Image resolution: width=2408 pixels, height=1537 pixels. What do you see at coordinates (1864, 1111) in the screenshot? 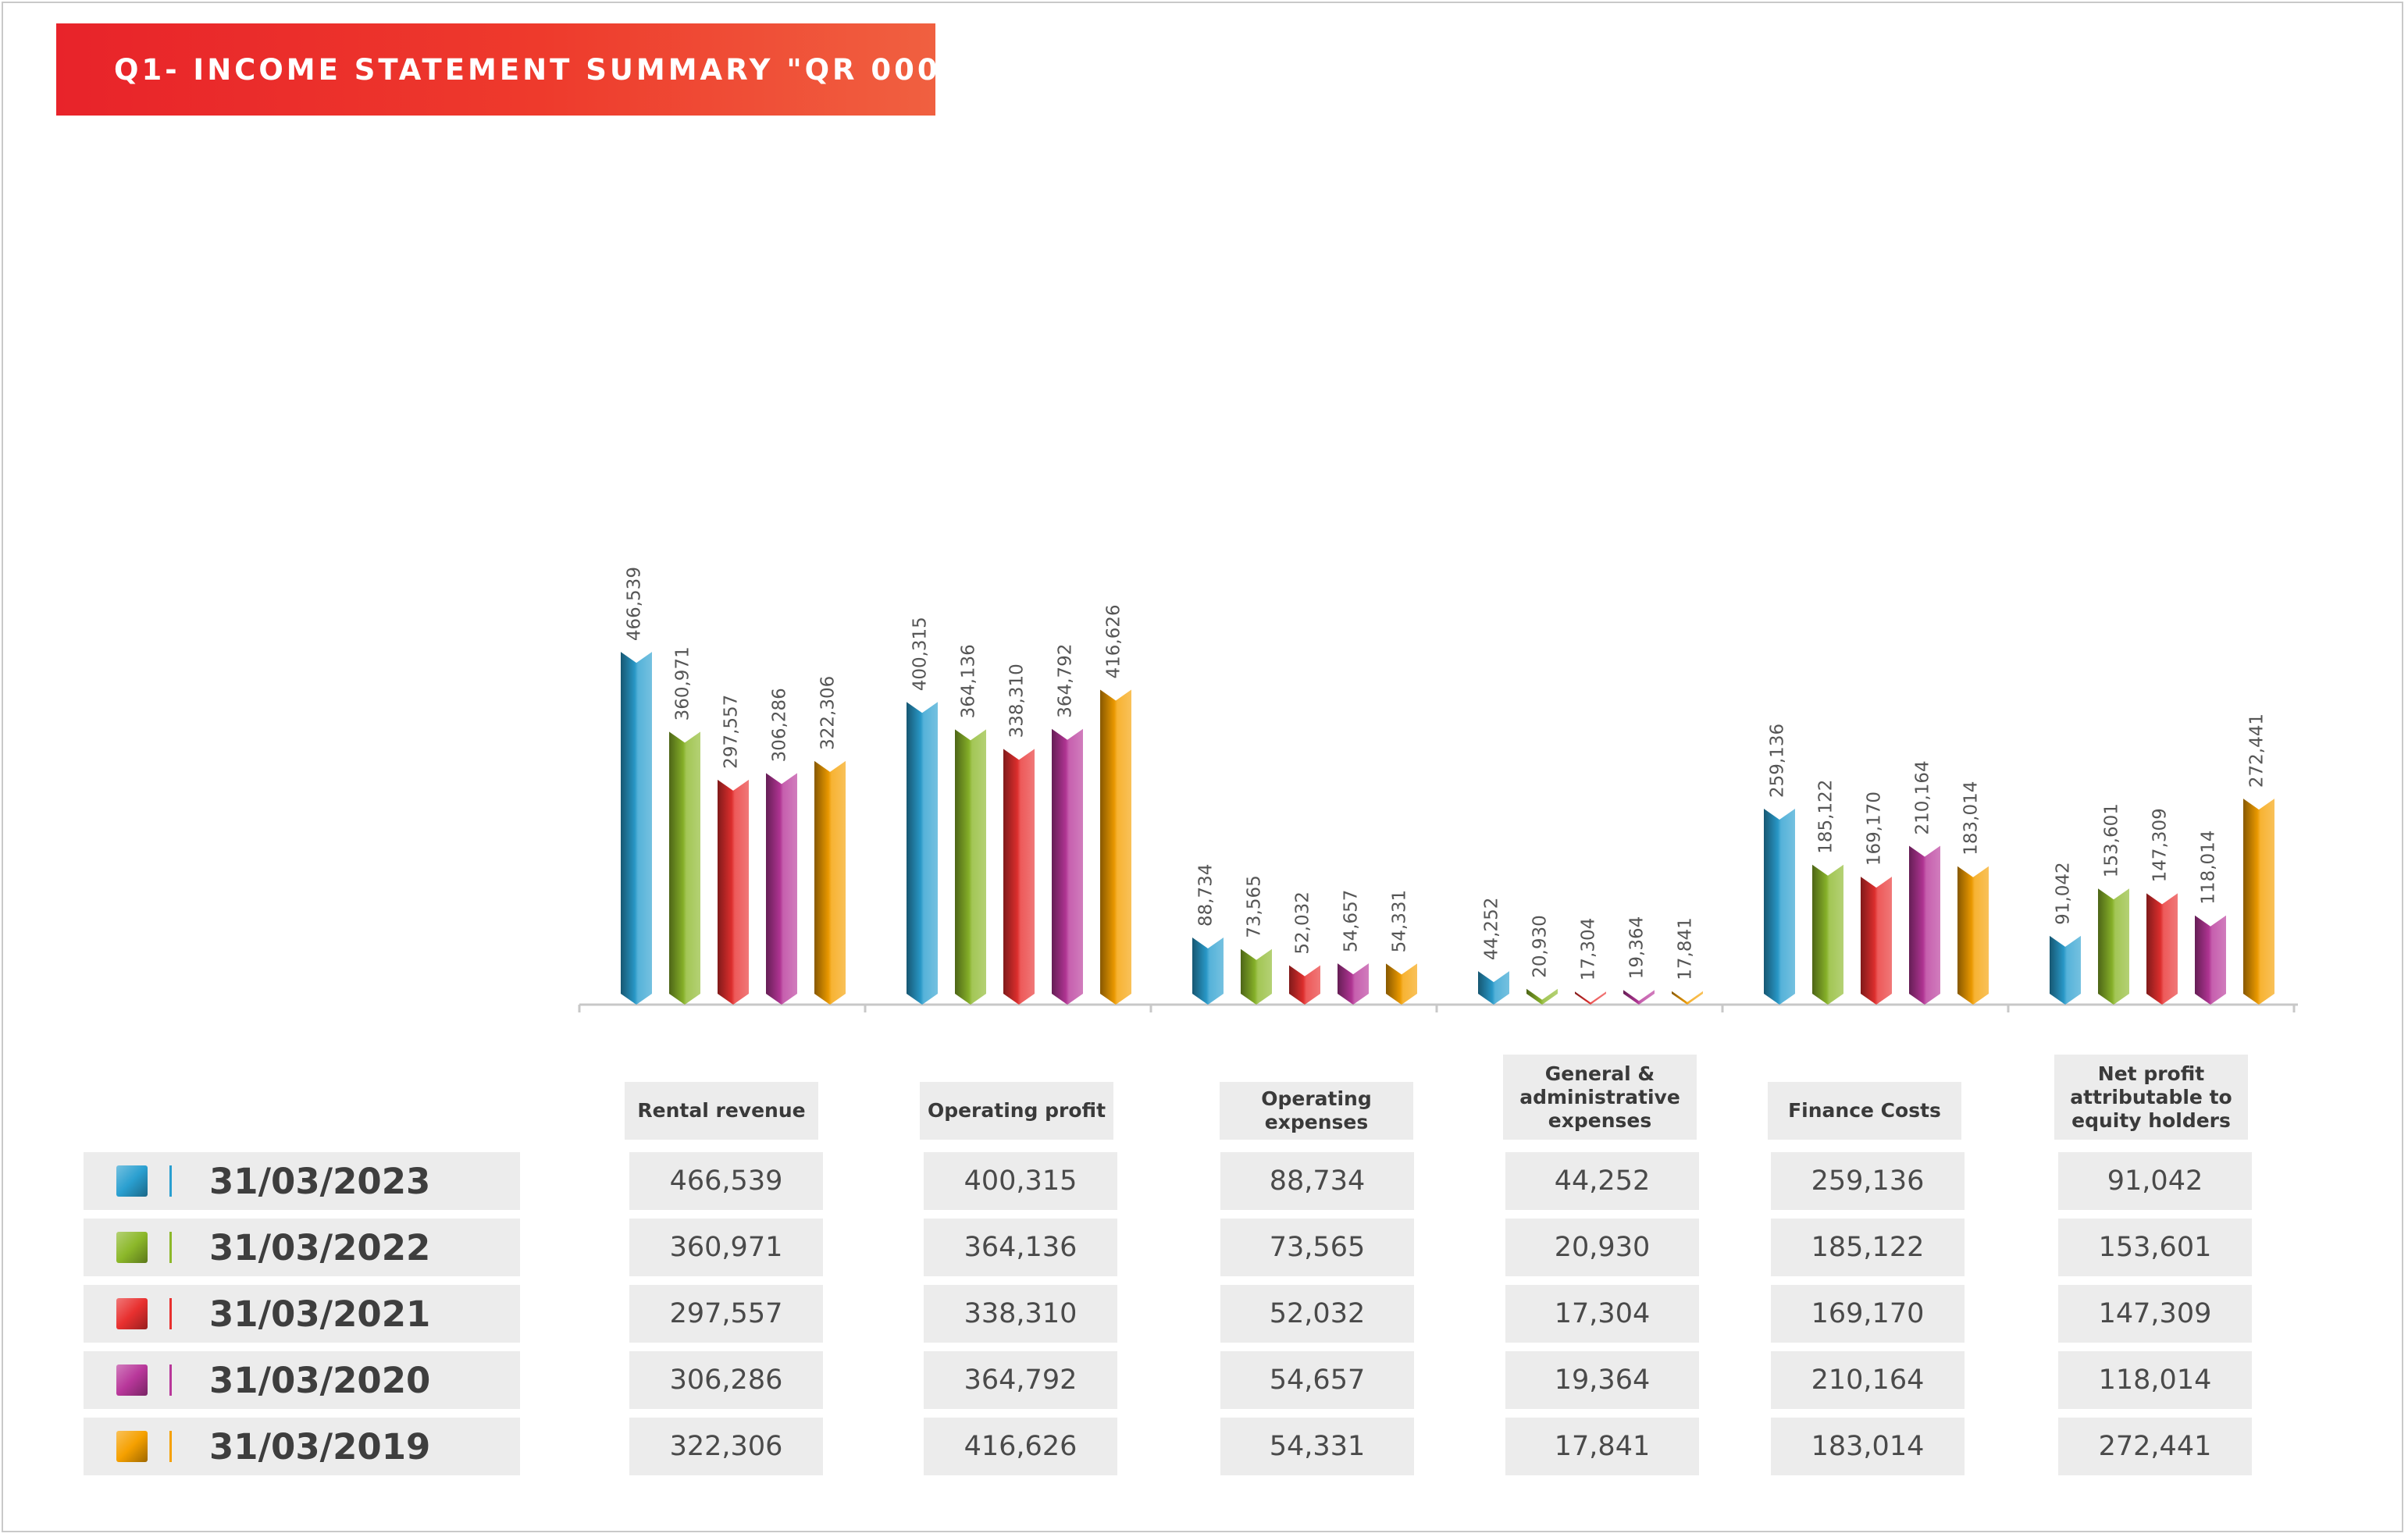
I see `category-label: Finance Costs` at bounding box center [1864, 1111].